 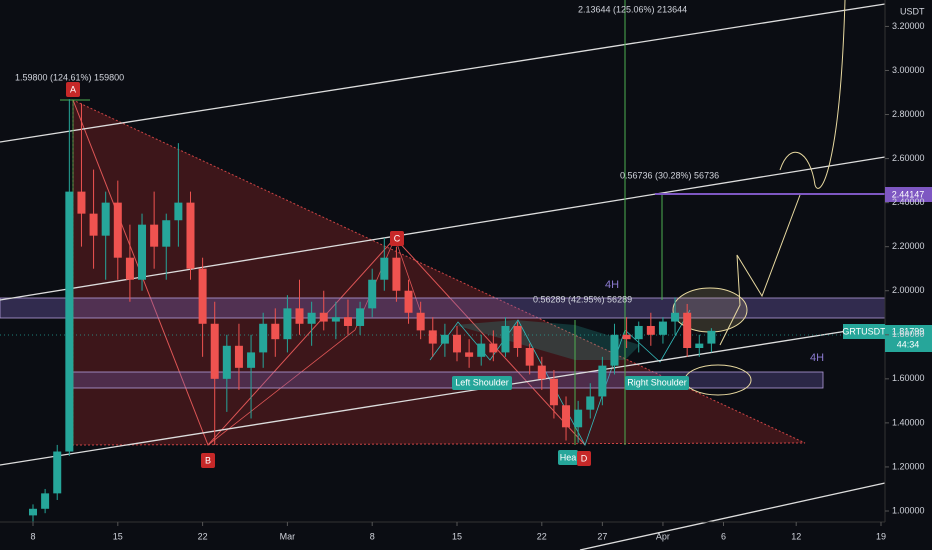 What do you see at coordinates (723, 536) in the screenshot?
I see `x-tick-label: 6` at bounding box center [723, 536].